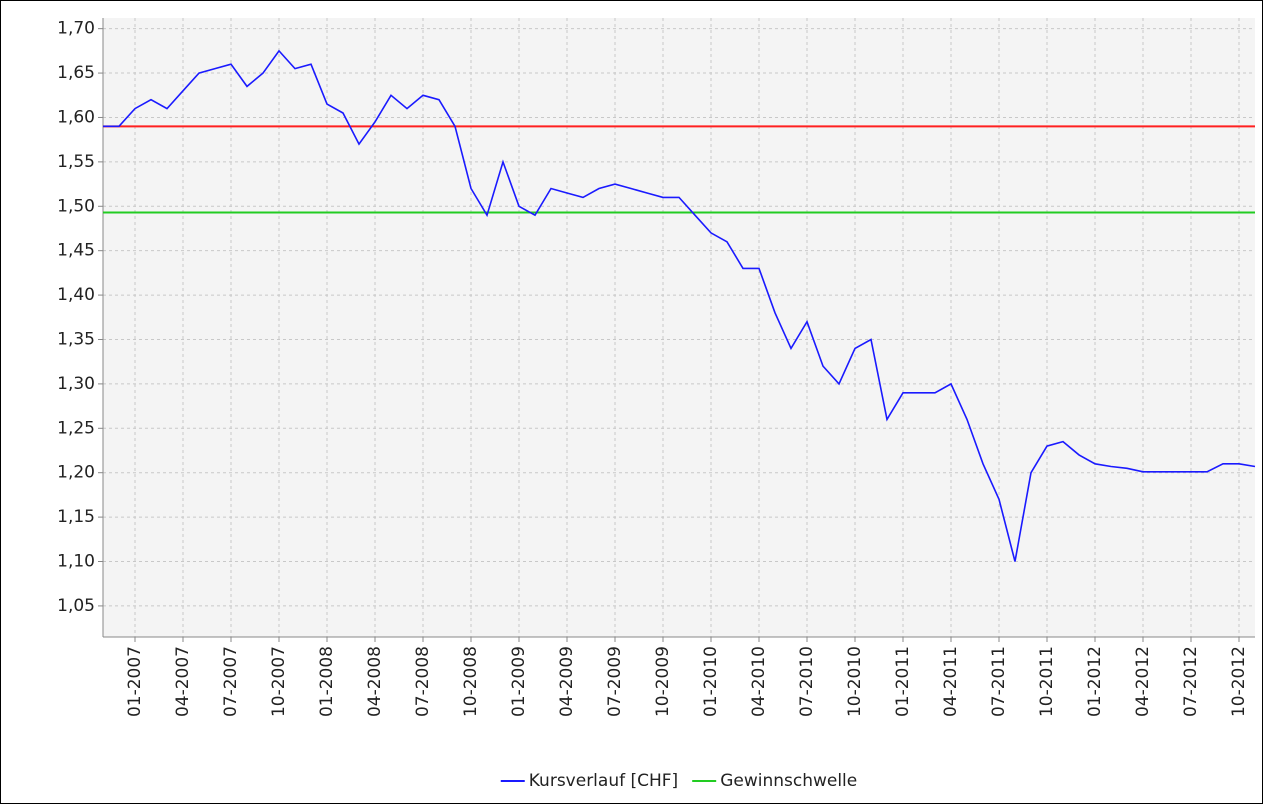 This screenshot has height=804, width=1263. I want to click on x-tick-label: 10-2010, so click(855, 681).